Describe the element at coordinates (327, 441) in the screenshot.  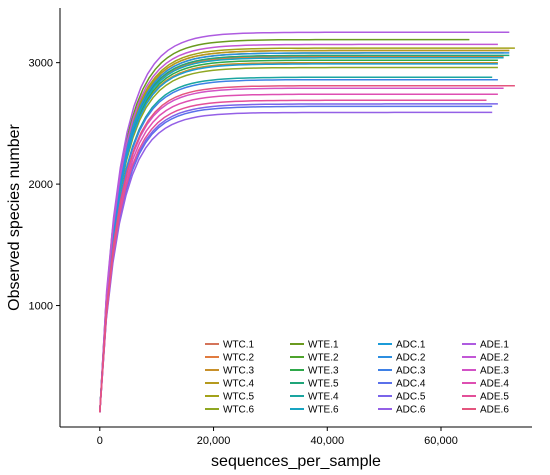
I see `x-tick-label: 40,000` at that location.